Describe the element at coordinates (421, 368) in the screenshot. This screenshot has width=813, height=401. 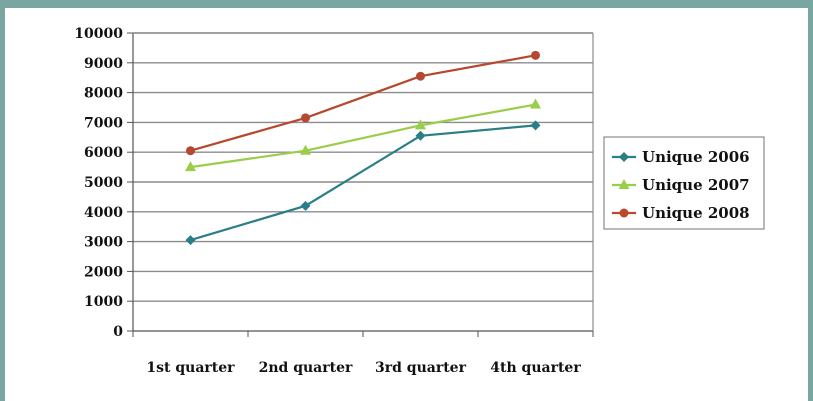
I see `x-tick-label: 3rd quarter` at that location.